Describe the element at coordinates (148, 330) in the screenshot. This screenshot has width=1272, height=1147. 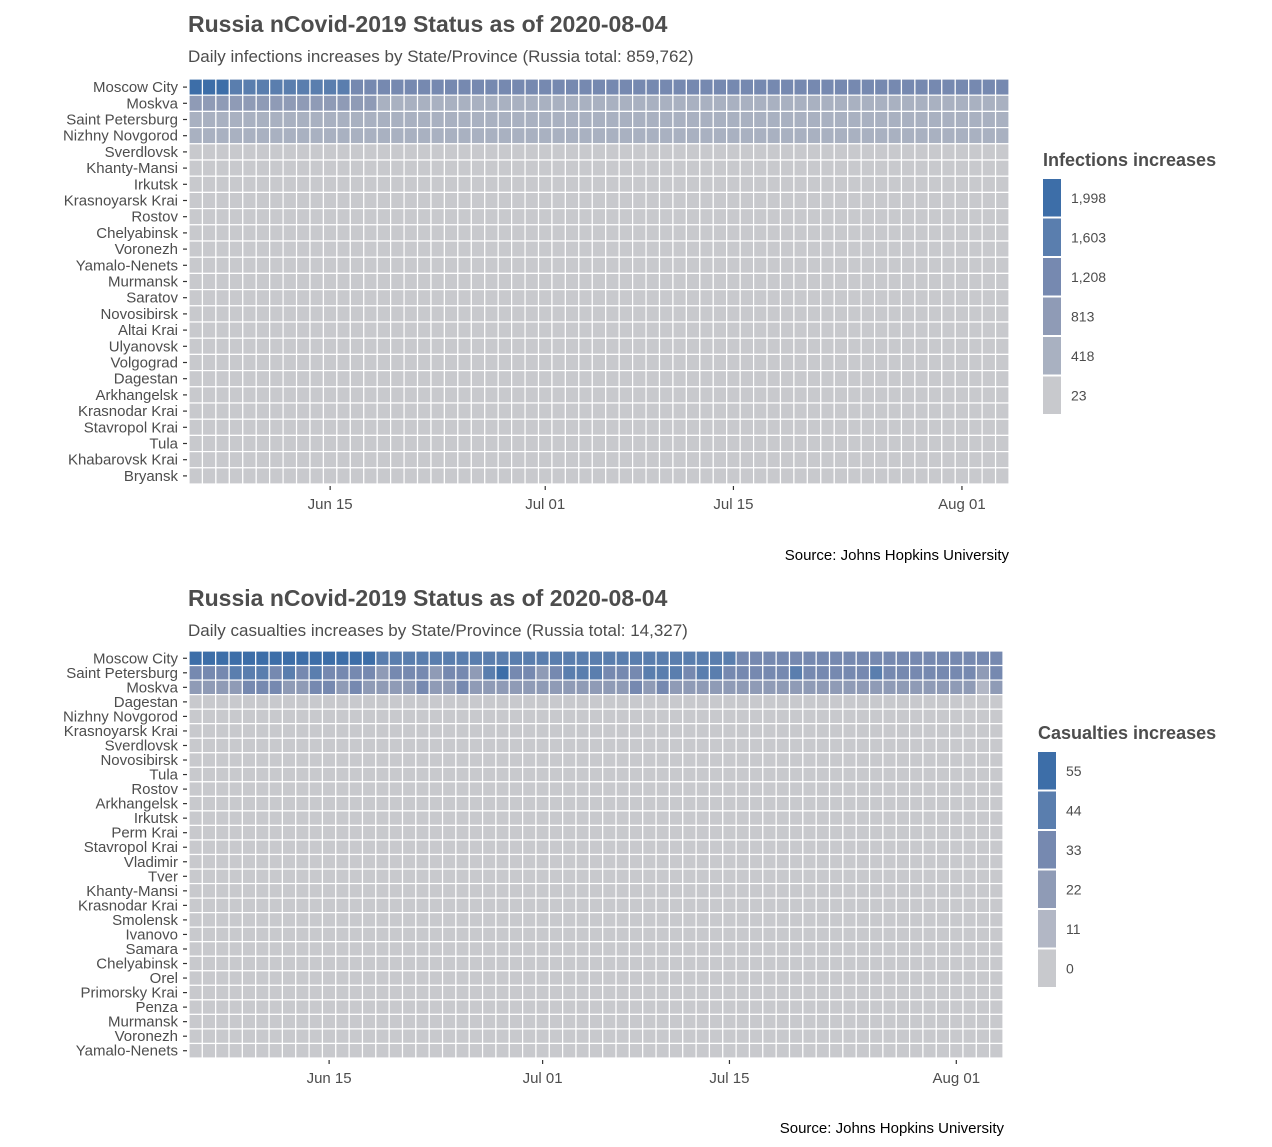
I see `y-tick-label: Altai Krai` at that location.